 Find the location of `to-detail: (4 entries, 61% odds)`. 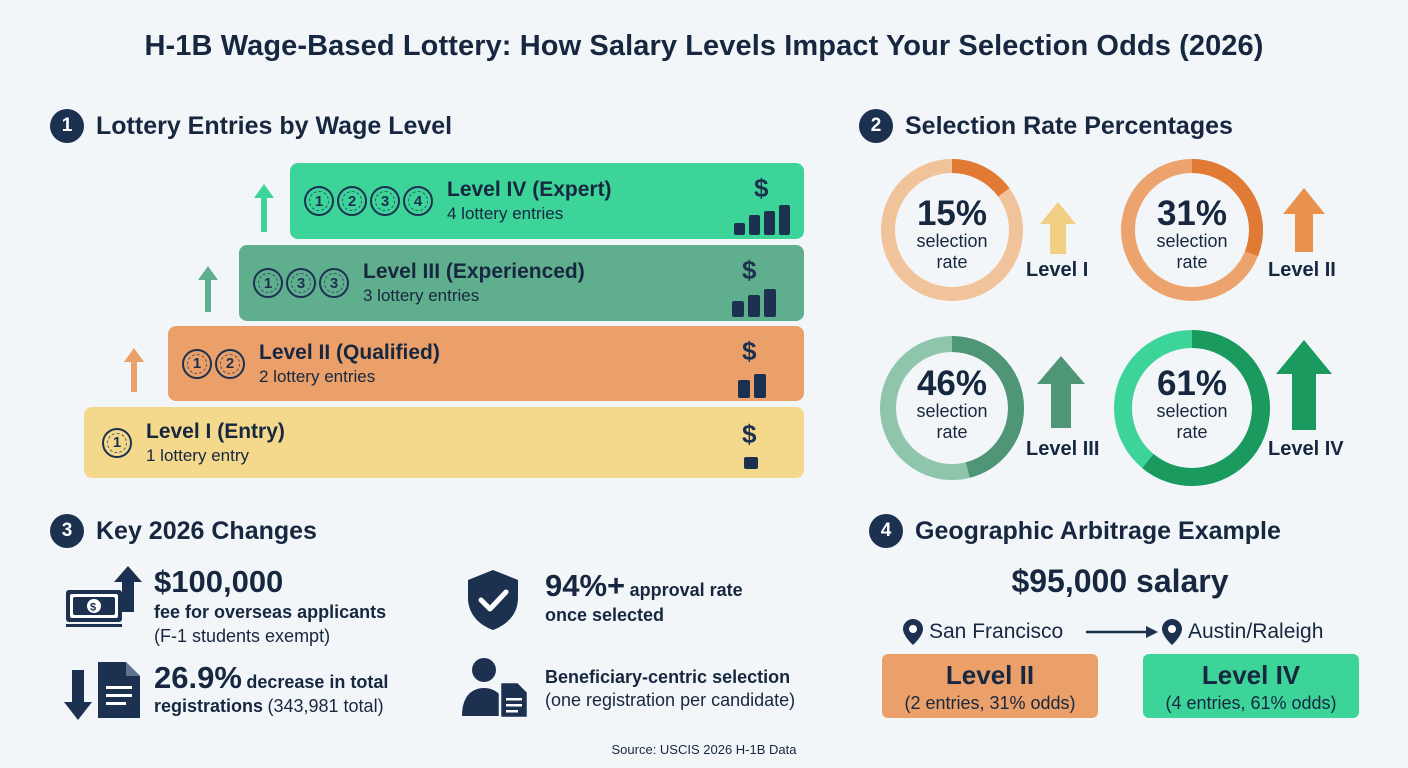

to-detail: (4 entries, 61% odds) is located at coordinates (1251, 703).